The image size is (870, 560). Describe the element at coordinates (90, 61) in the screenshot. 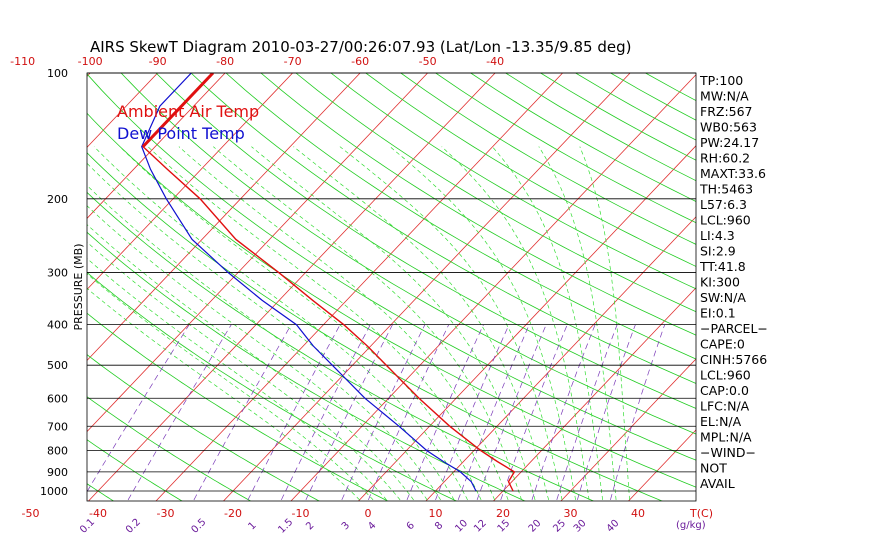

I see `top-temp-tick-label: -100` at that location.